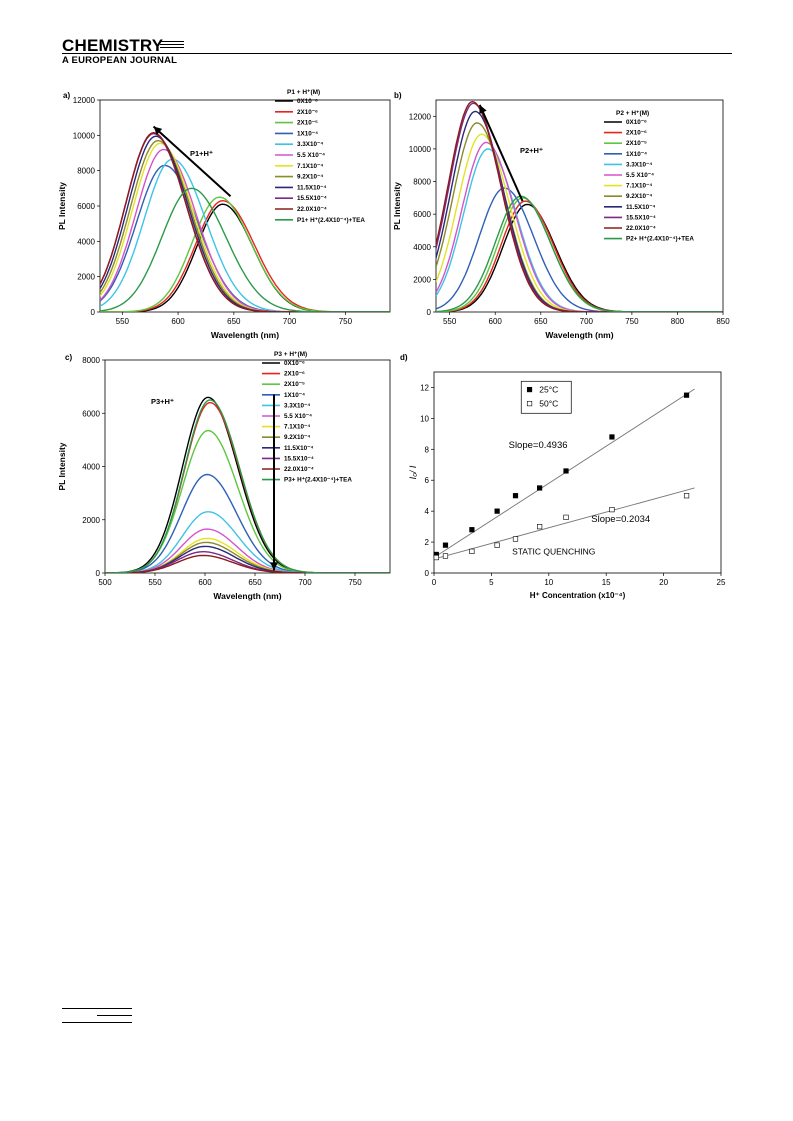  What do you see at coordinates (120, 60) in the screenshot?
I see `journal-subtitle: A EUROPEAN JOURNAL` at bounding box center [120, 60].